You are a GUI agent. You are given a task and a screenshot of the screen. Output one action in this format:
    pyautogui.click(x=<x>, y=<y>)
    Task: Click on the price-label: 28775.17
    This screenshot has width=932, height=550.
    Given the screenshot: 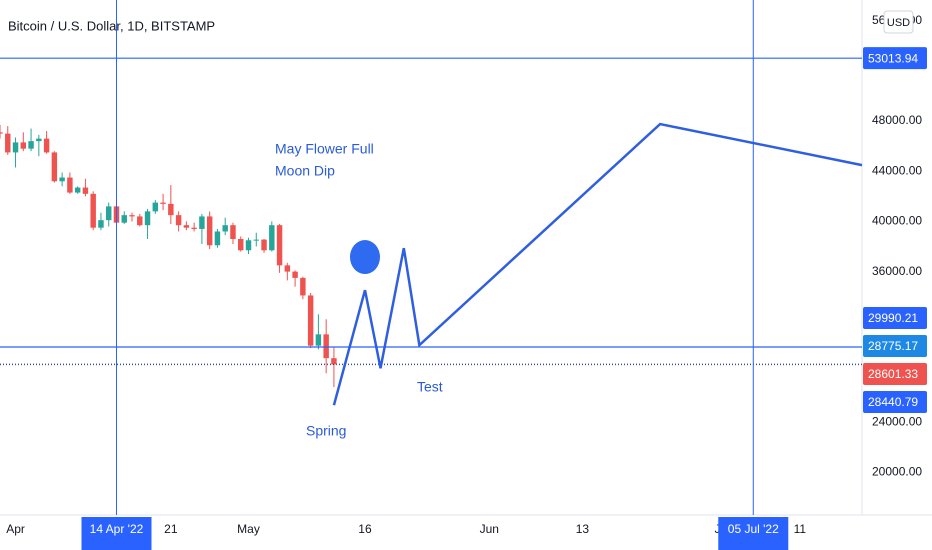 What is the action you would take?
    pyautogui.click(x=893, y=346)
    